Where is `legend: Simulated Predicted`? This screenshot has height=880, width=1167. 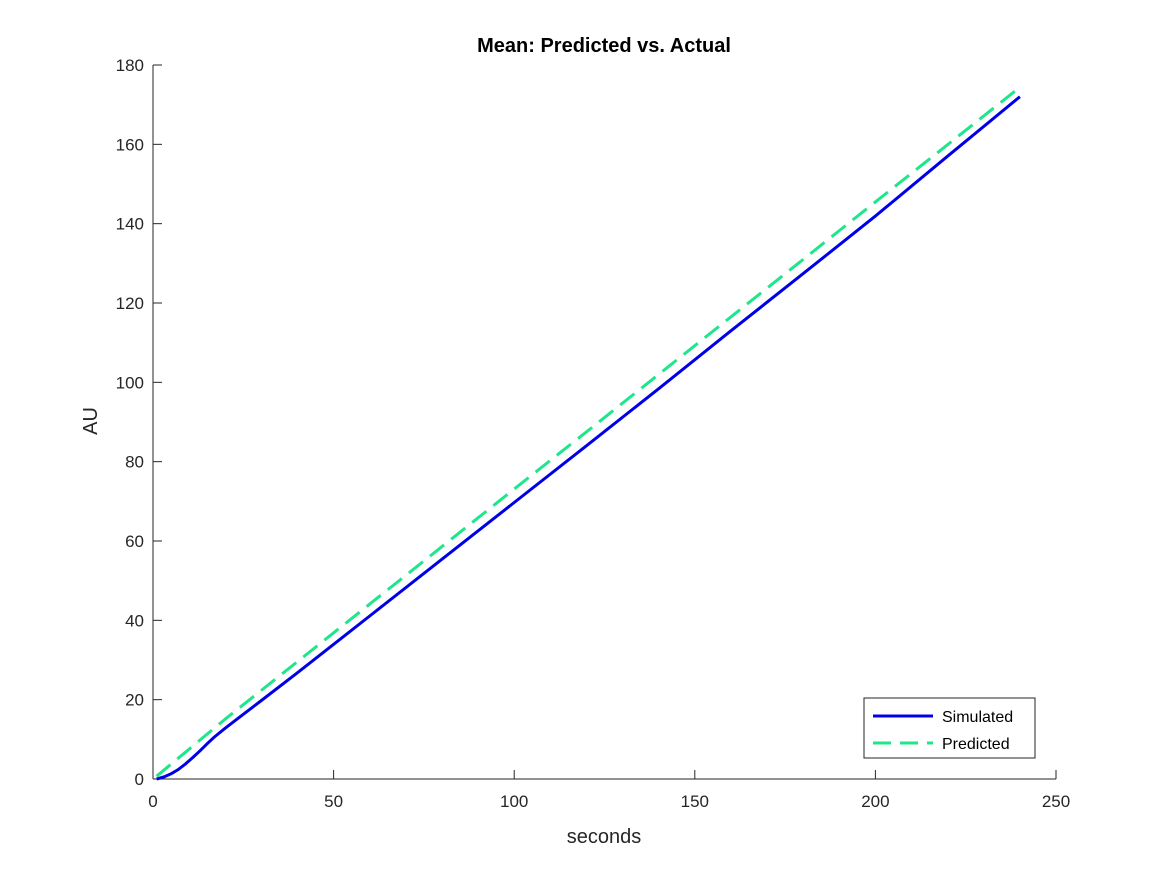 legend: Simulated Predicted is located at coordinates (949, 728).